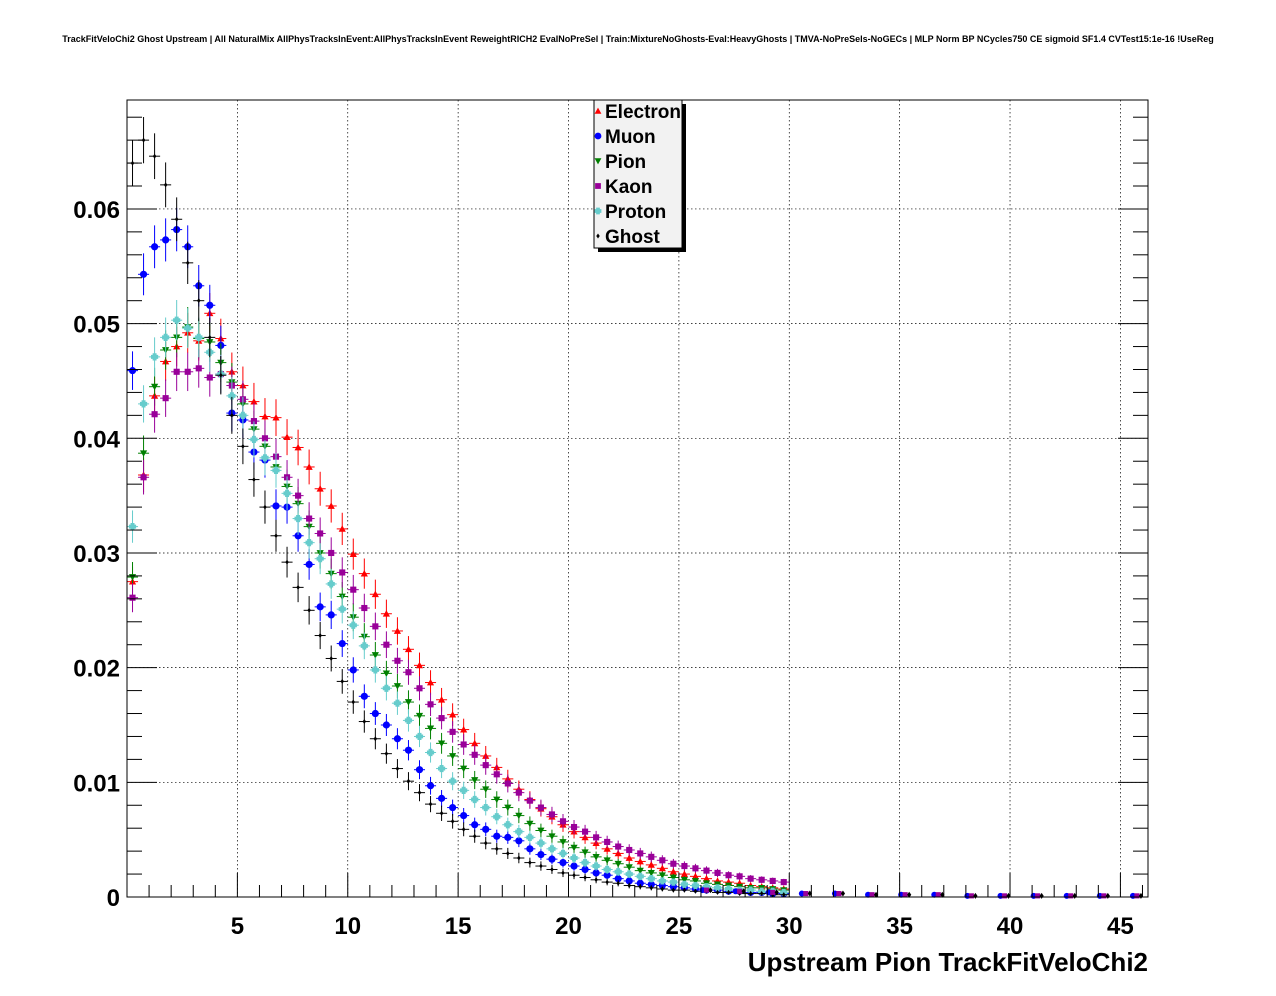  What do you see at coordinates (1120, 926) in the screenshot?
I see `x-tick-label: 45` at bounding box center [1120, 926].